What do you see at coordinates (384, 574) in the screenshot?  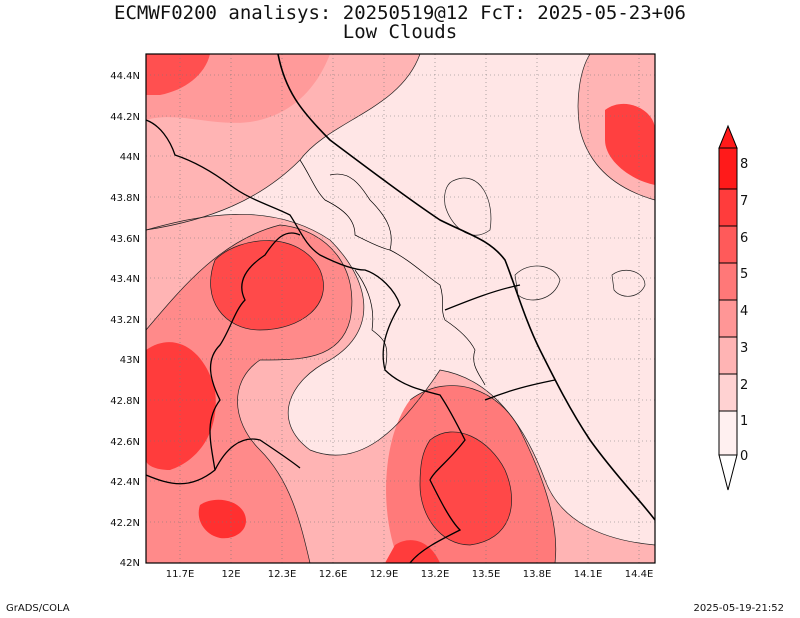 I see `x-tick-label: 12.9E` at bounding box center [384, 574].